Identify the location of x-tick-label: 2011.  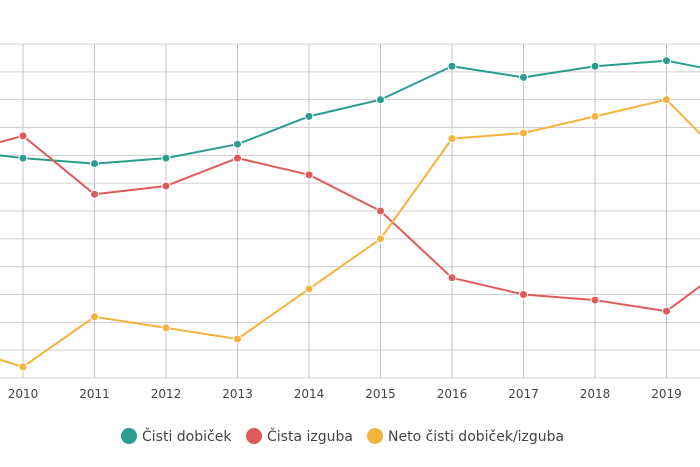
(94, 394).